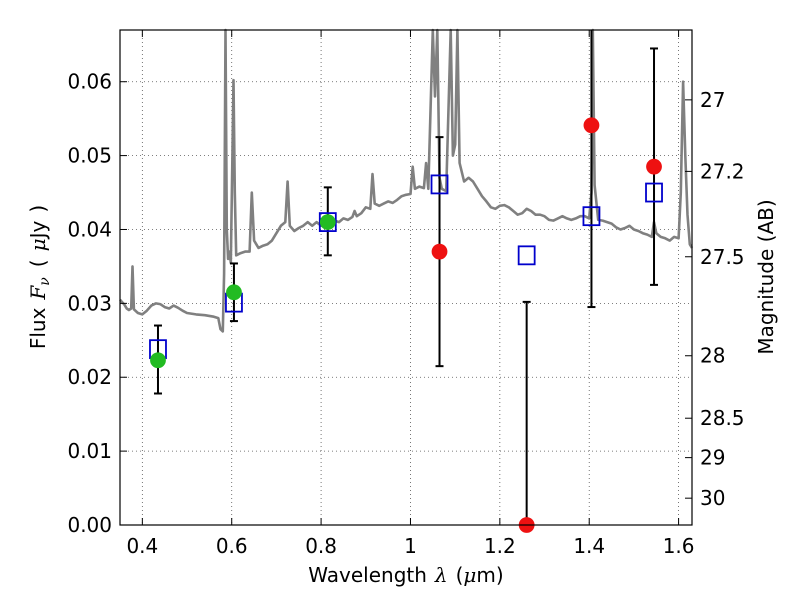 The width and height of the screenshot is (800, 600). What do you see at coordinates (460, 575) in the screenshot?
I see `x-label-unit-open: (` at bounding box center [460, 575].